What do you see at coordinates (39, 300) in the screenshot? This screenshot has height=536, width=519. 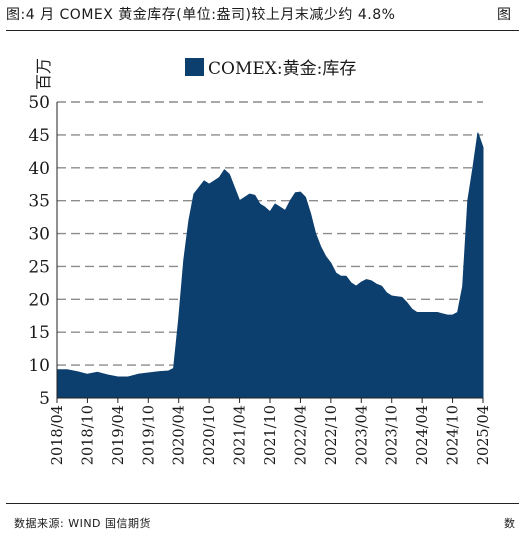 I see `y-tick-label: 20` at bounding box center [39, 300].